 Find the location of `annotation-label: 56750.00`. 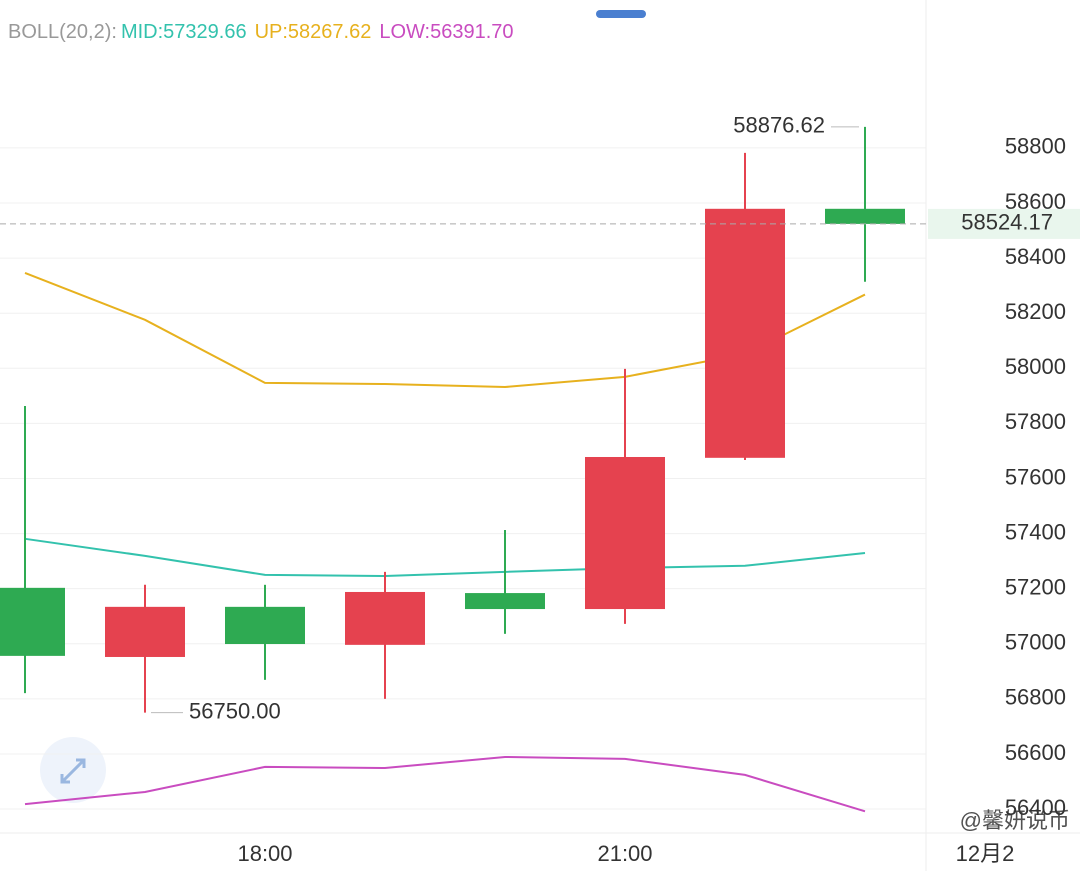

annotation-label: 56750.00 is located at coordinates (235, 710).